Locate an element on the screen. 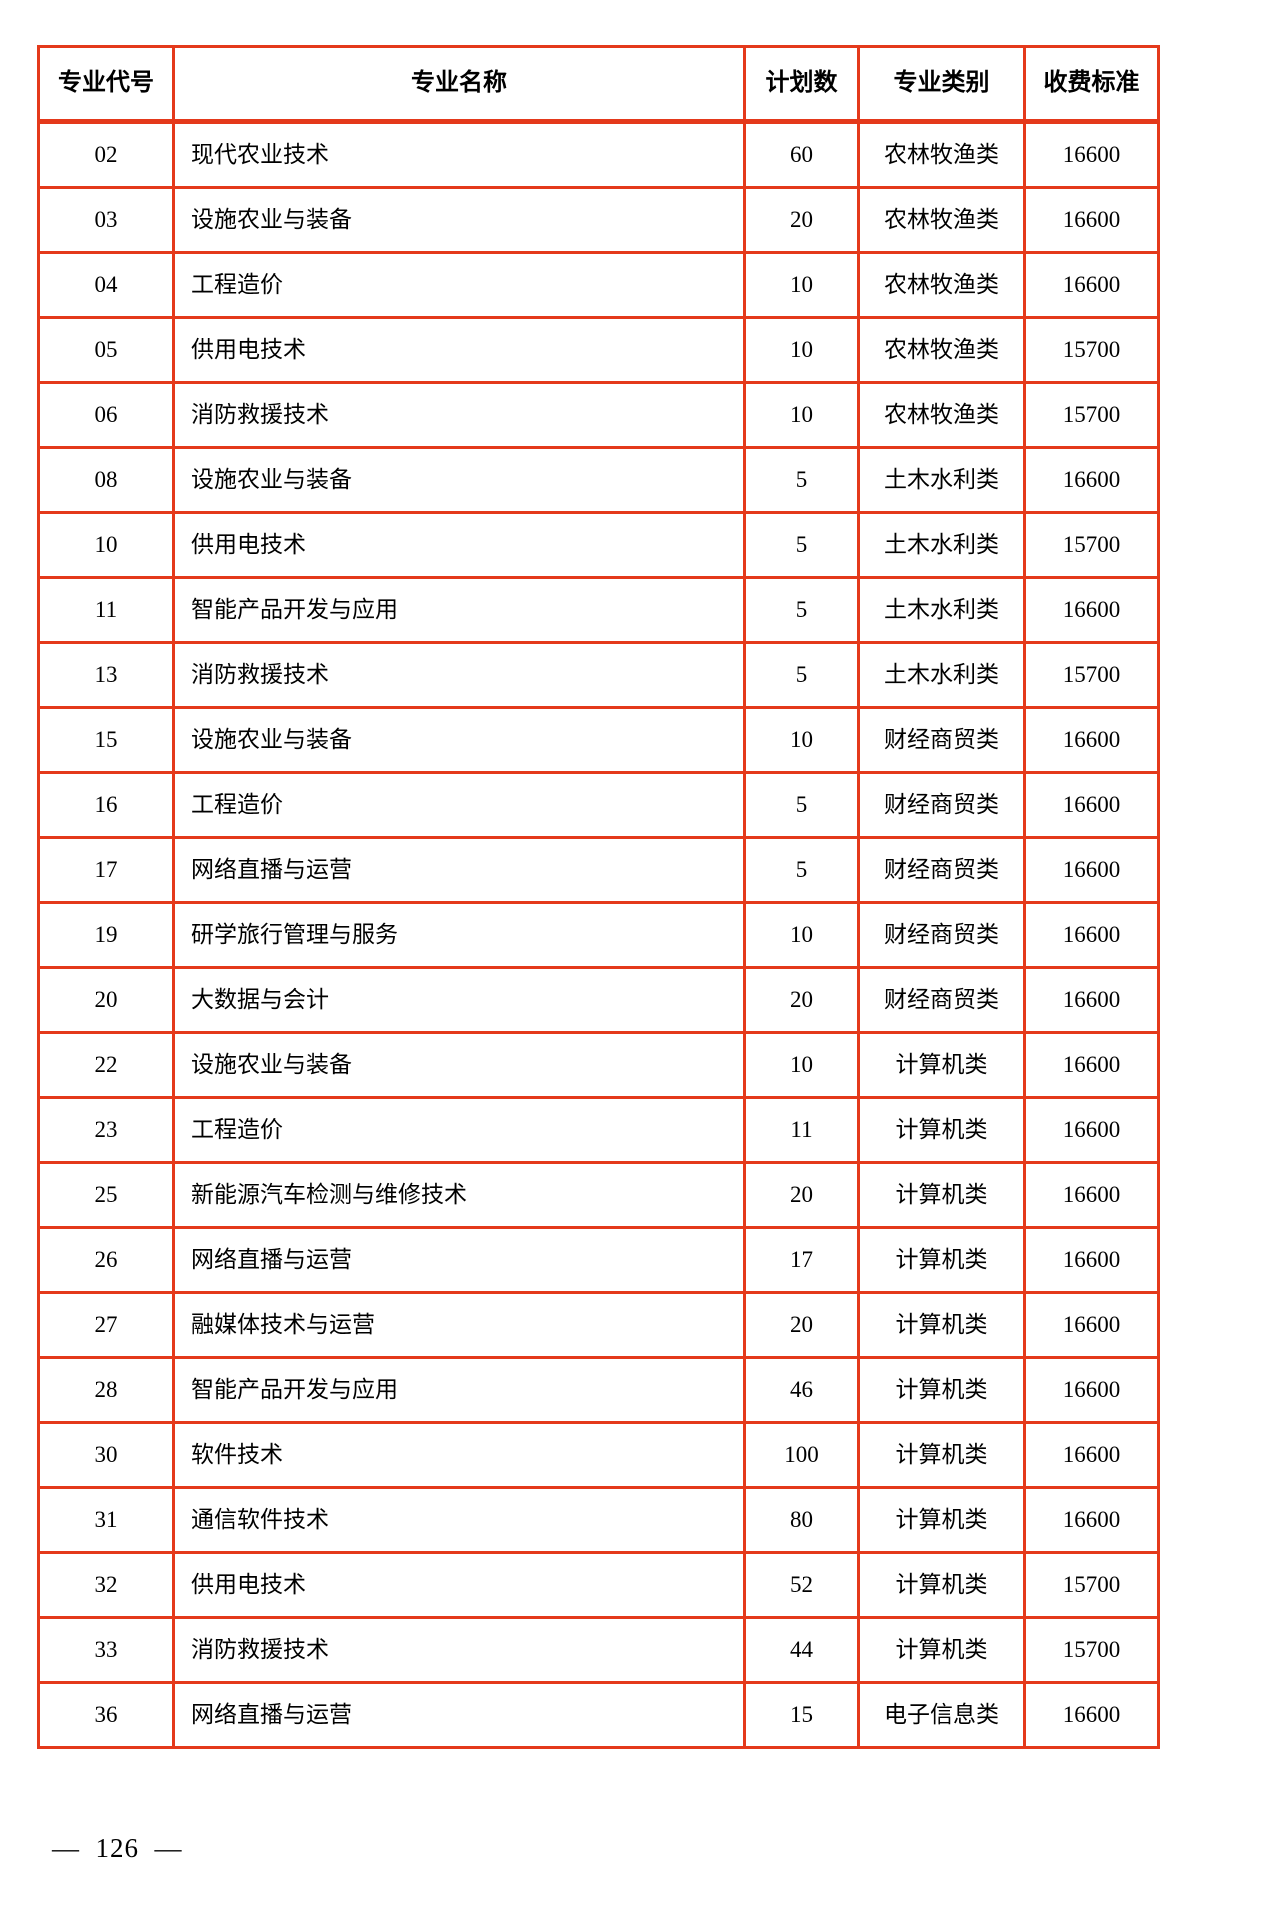 The width and height of the screenshot is (1269, 1916). cell-plan: 44 is located at coordinates (801, 1650).